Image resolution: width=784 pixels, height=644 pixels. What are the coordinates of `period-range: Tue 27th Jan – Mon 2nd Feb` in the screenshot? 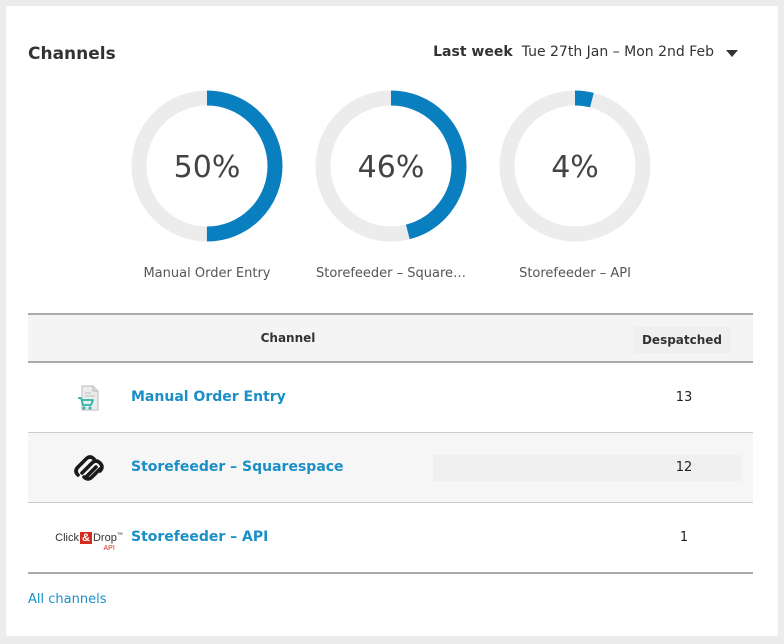 It's located at (617, 52).